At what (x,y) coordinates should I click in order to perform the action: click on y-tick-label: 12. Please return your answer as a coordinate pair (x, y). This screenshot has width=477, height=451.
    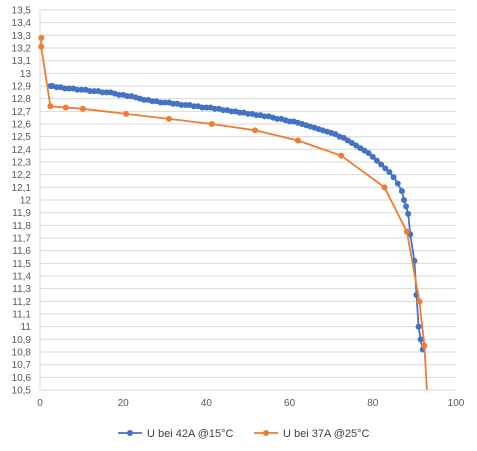
    Looking at the image, I should click on (26, 201).